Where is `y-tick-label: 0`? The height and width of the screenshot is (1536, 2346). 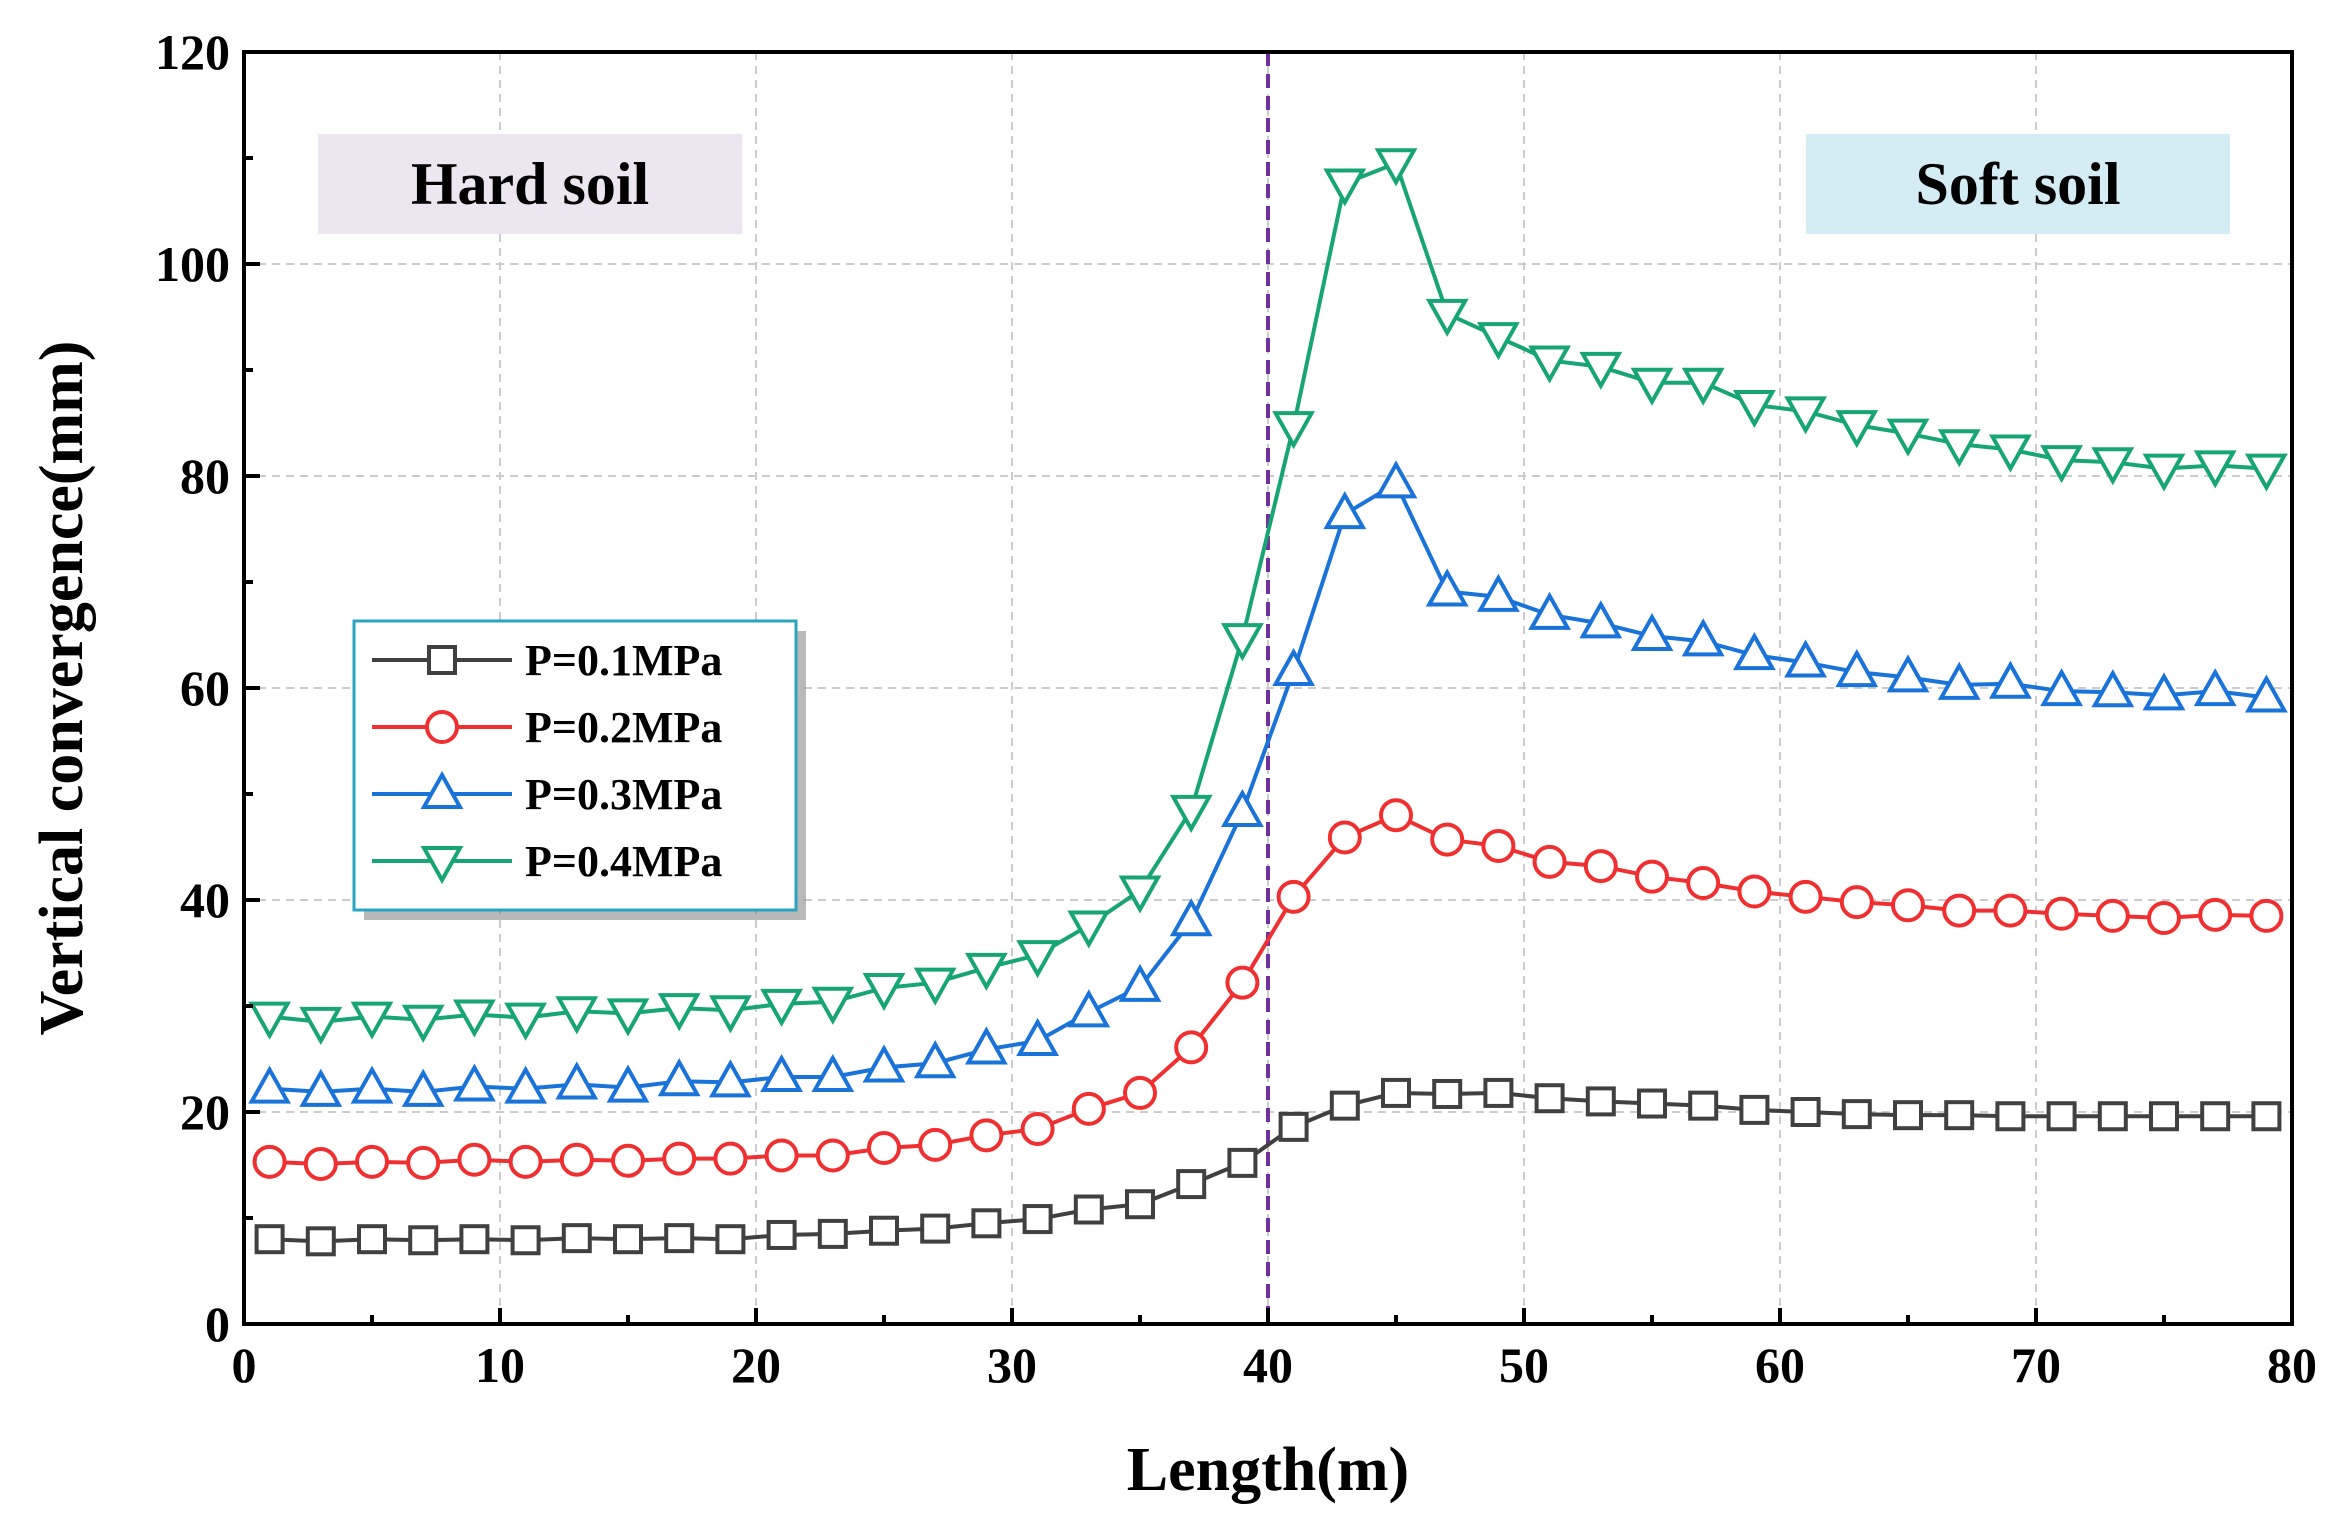
y-tick-label: 0 is located at coordinates (217, 1324).